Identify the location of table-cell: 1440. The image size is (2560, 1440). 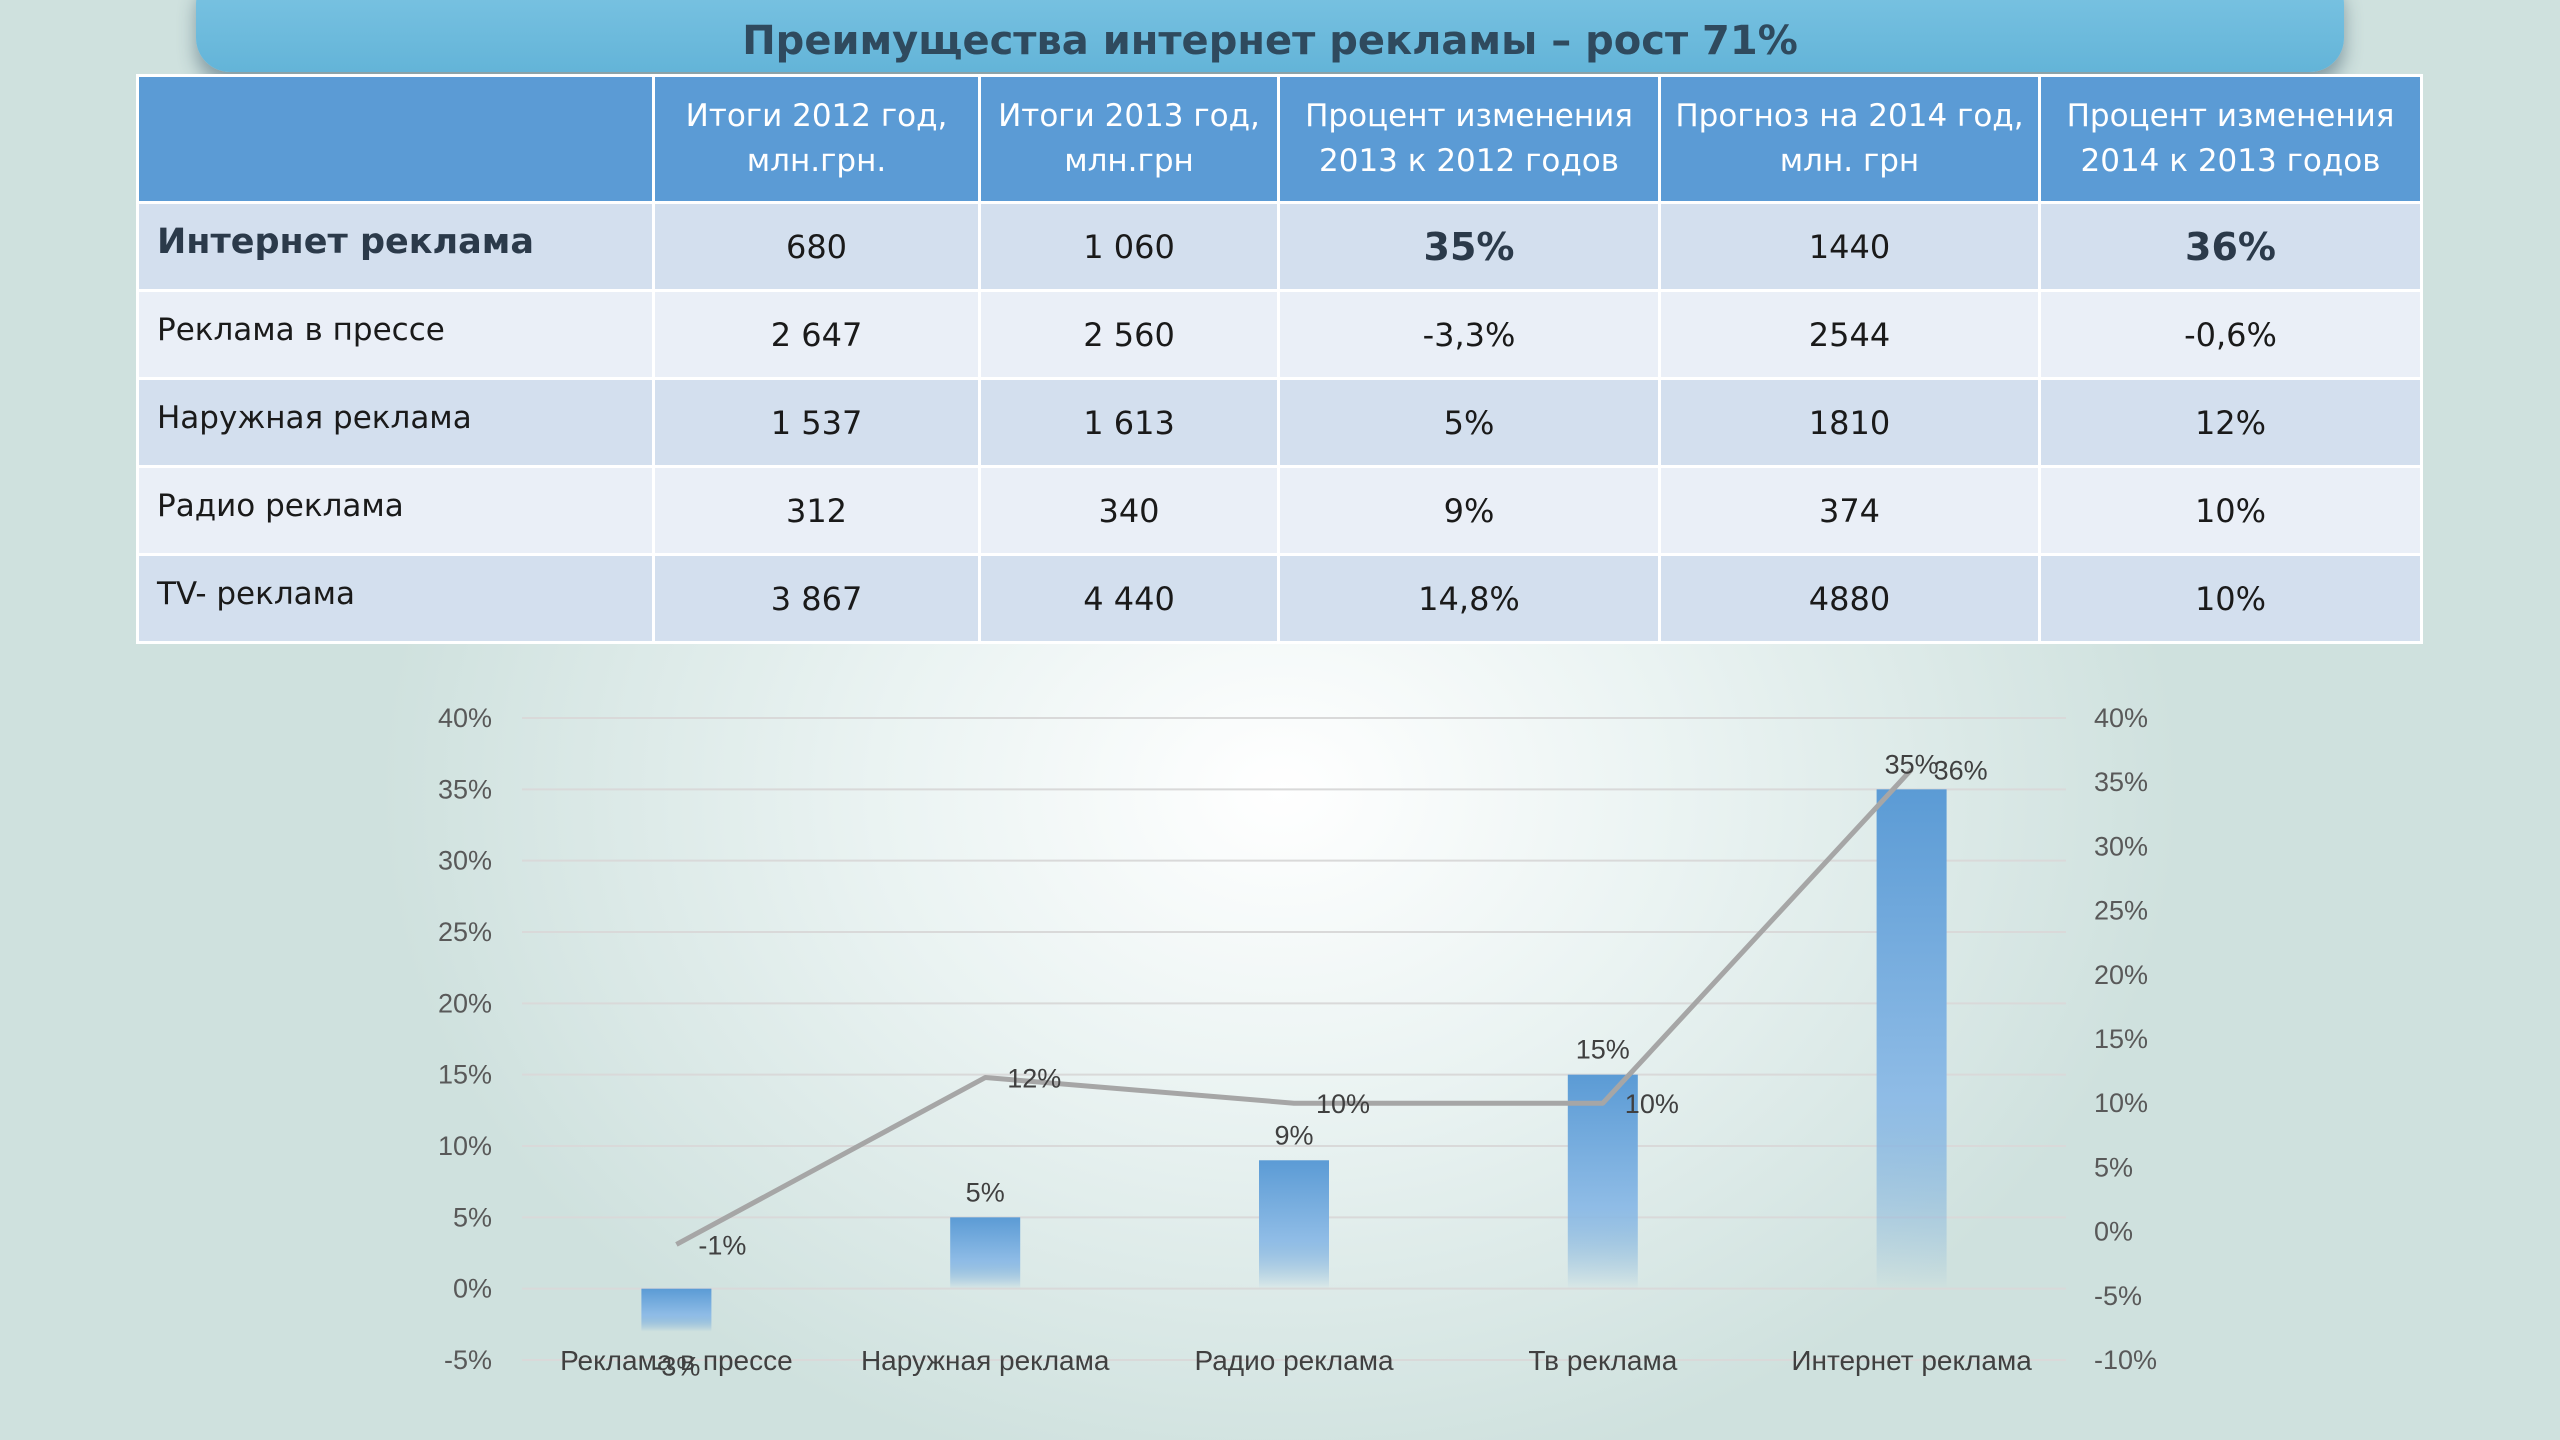
(1849, 246).